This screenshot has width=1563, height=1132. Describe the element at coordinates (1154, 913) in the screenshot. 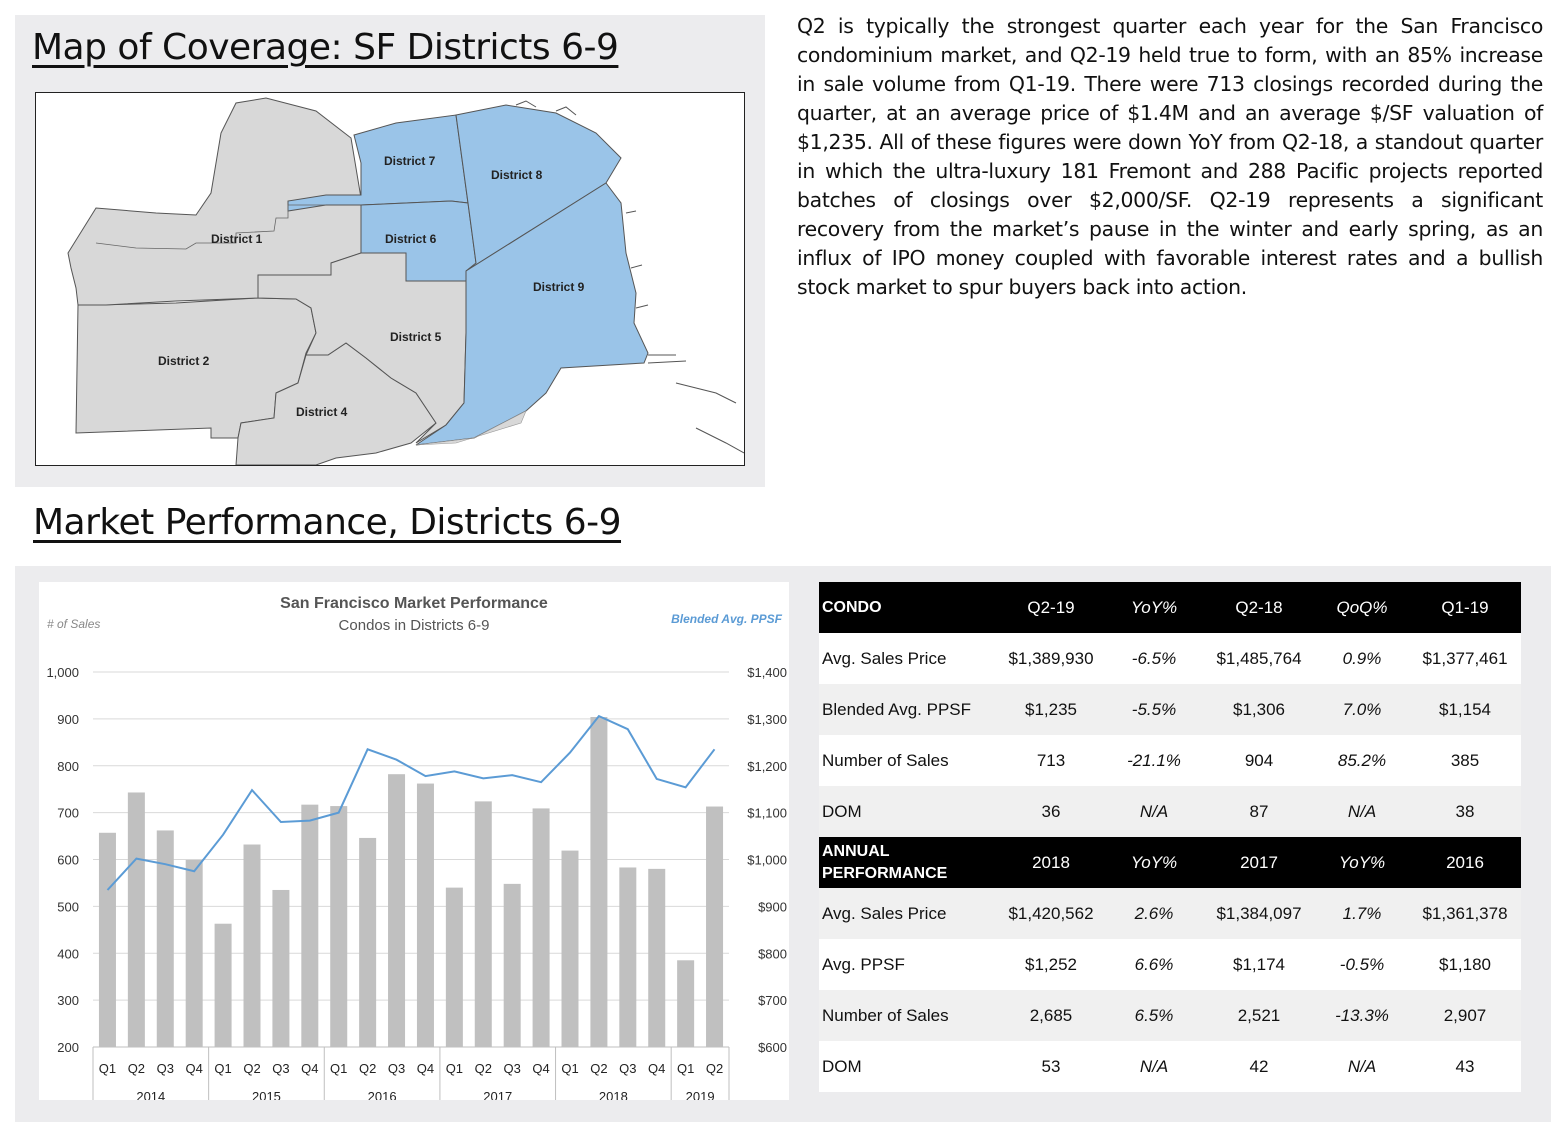

I see `table-cell: 2.6%` at that location.